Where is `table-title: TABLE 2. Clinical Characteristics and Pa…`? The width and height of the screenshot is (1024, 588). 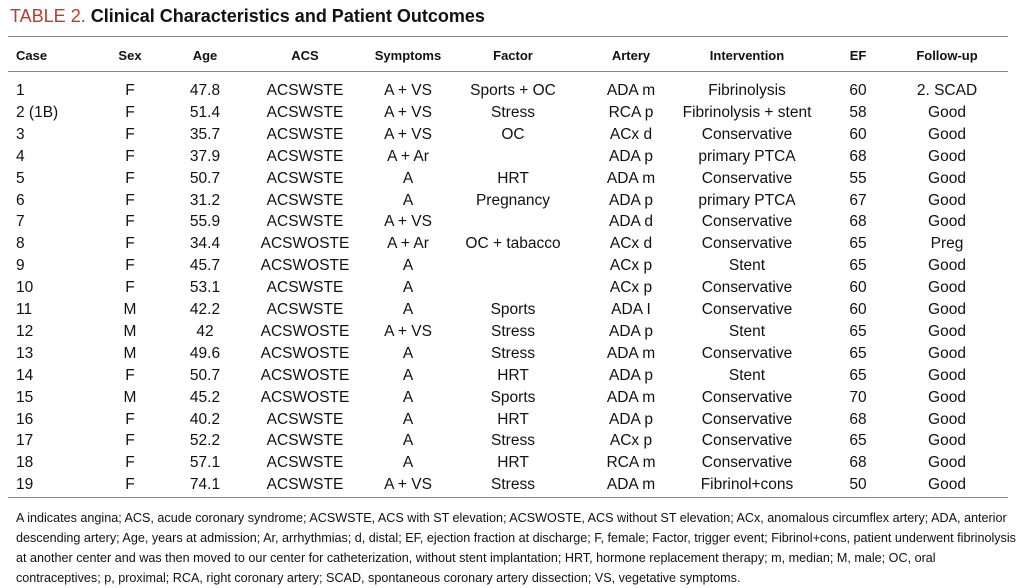 table-title: TABLE 2. Clinical Characteristics and Pa… is located at coordinates (247, 16).